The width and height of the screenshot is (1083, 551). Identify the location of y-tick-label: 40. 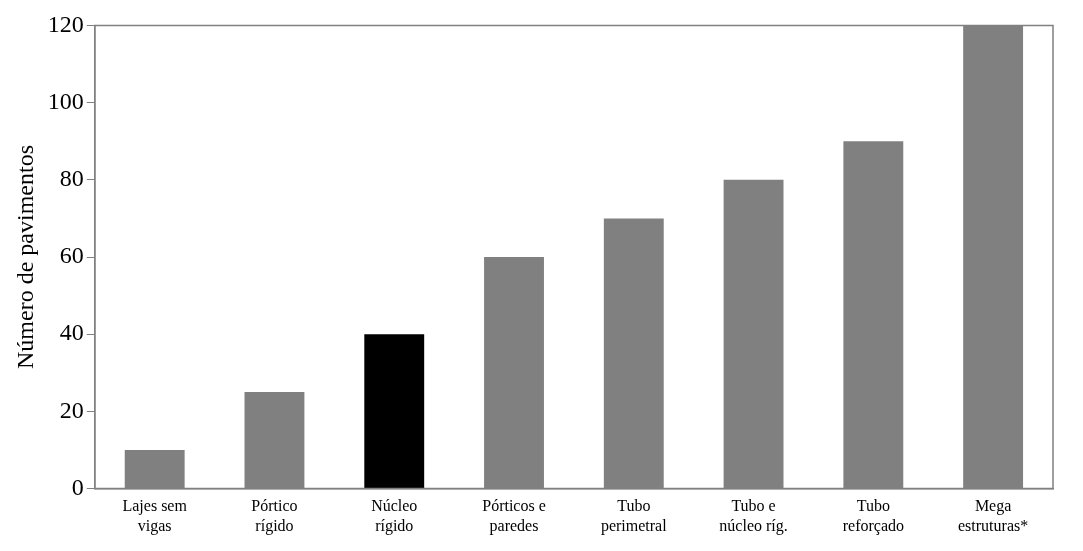
(71, 332).